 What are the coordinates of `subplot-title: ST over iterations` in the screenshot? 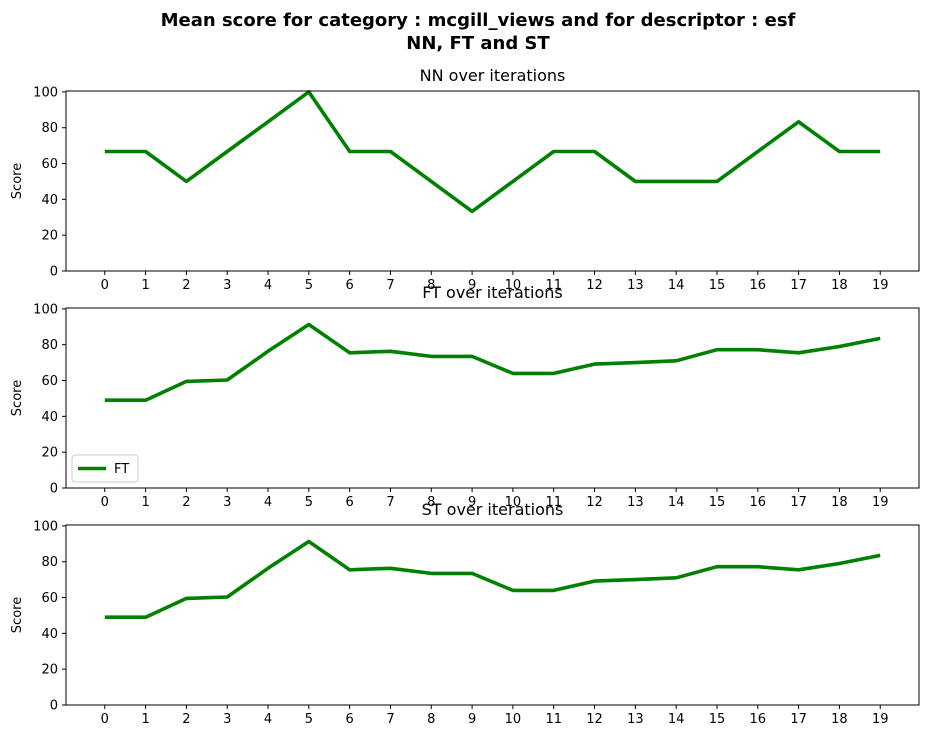 It's located at (493, 509).